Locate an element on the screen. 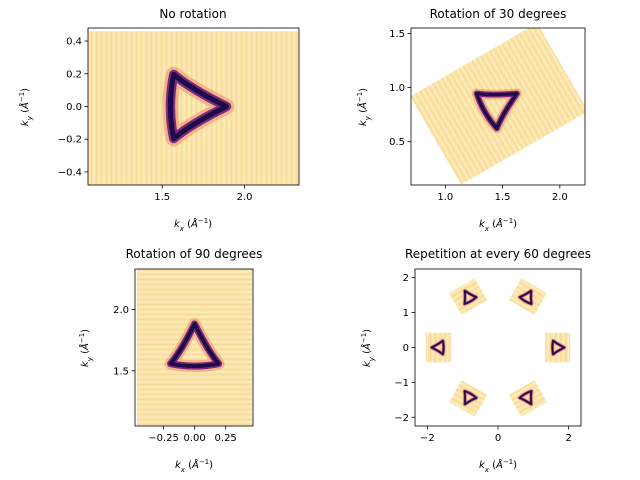  panel-title: Rotation of 90 degrees is located at coordinates (194, 254).